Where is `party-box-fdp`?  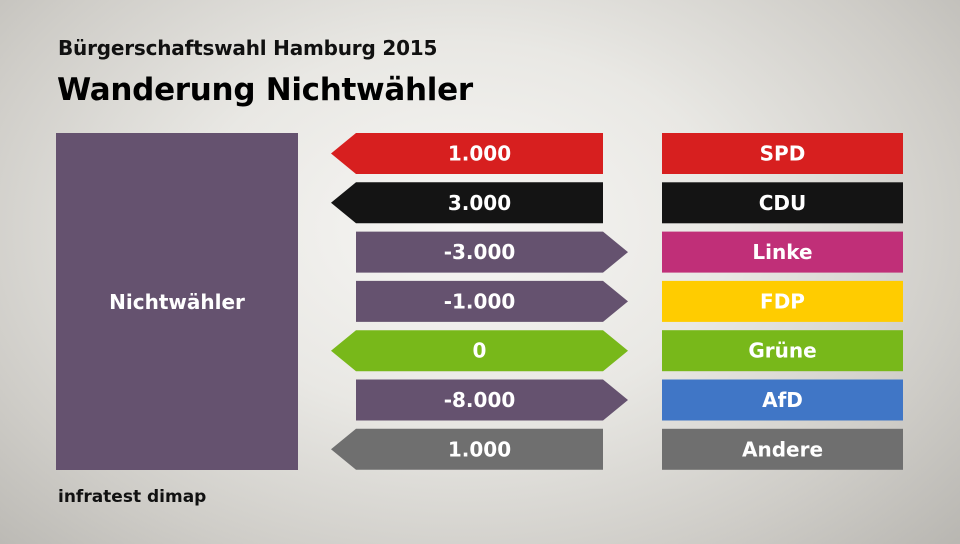 party-box-fdp is located at coordinates (782, 301).